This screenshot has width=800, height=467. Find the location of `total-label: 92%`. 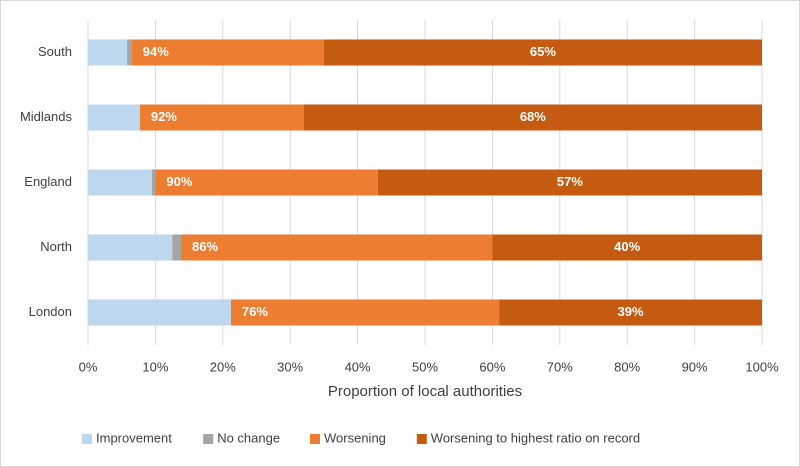

total-label: 92% is located at coordinates (164, 116).